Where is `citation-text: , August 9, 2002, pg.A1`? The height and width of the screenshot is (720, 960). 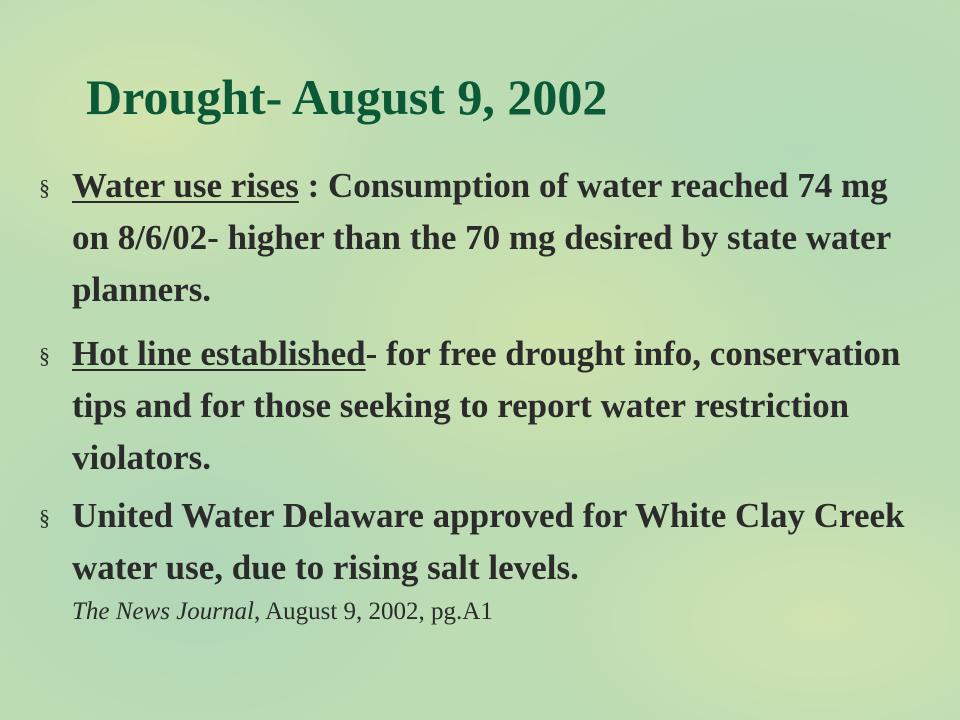 citation-text: , August 9, 2002, pg.A1 is located at coordinates (373, 611).